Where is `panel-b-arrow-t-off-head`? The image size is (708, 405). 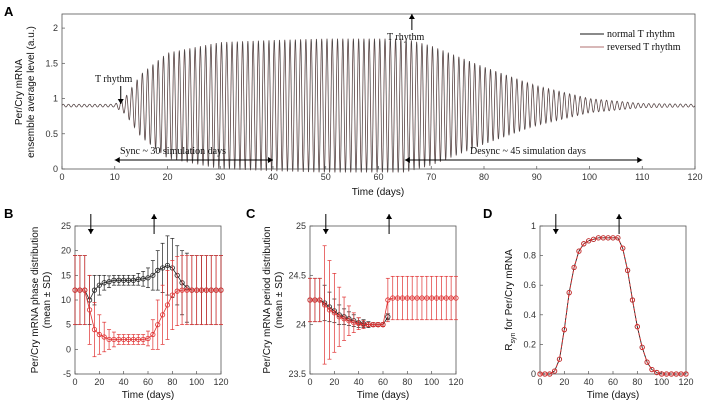 panel-b-arrow-t-off-head is located at coordinates (154, 216).